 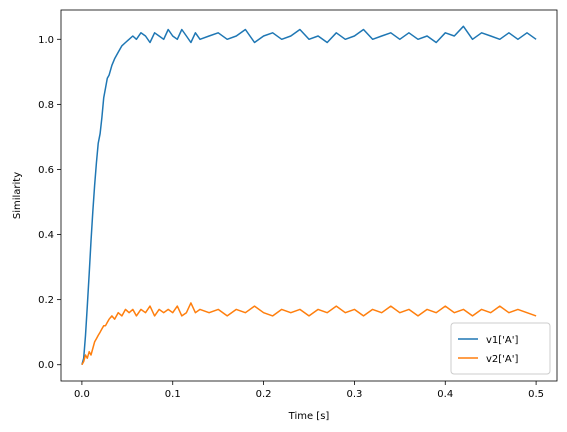 I want to click on y-tick-label: 0.2, so click(x=46, y=300).